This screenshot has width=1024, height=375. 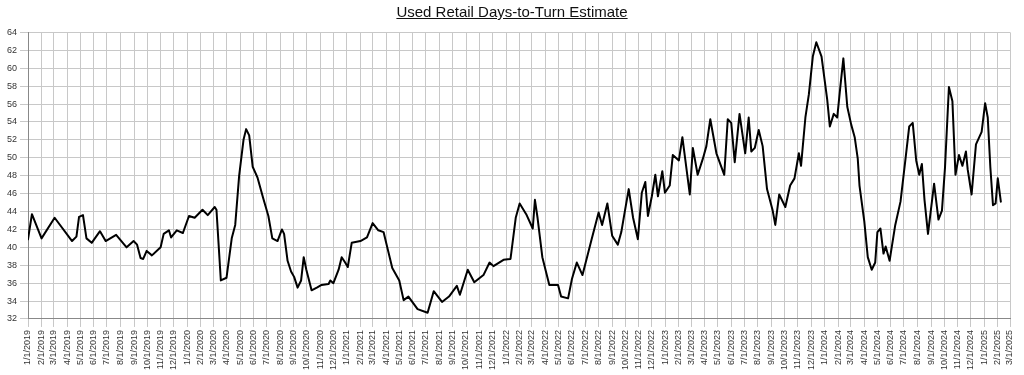 What do you see at coordinates (512, 12) in the screenshot?
I see `chart-title: Used Retail Days-to-Turn Estimate` at bounding box center [512, 12].